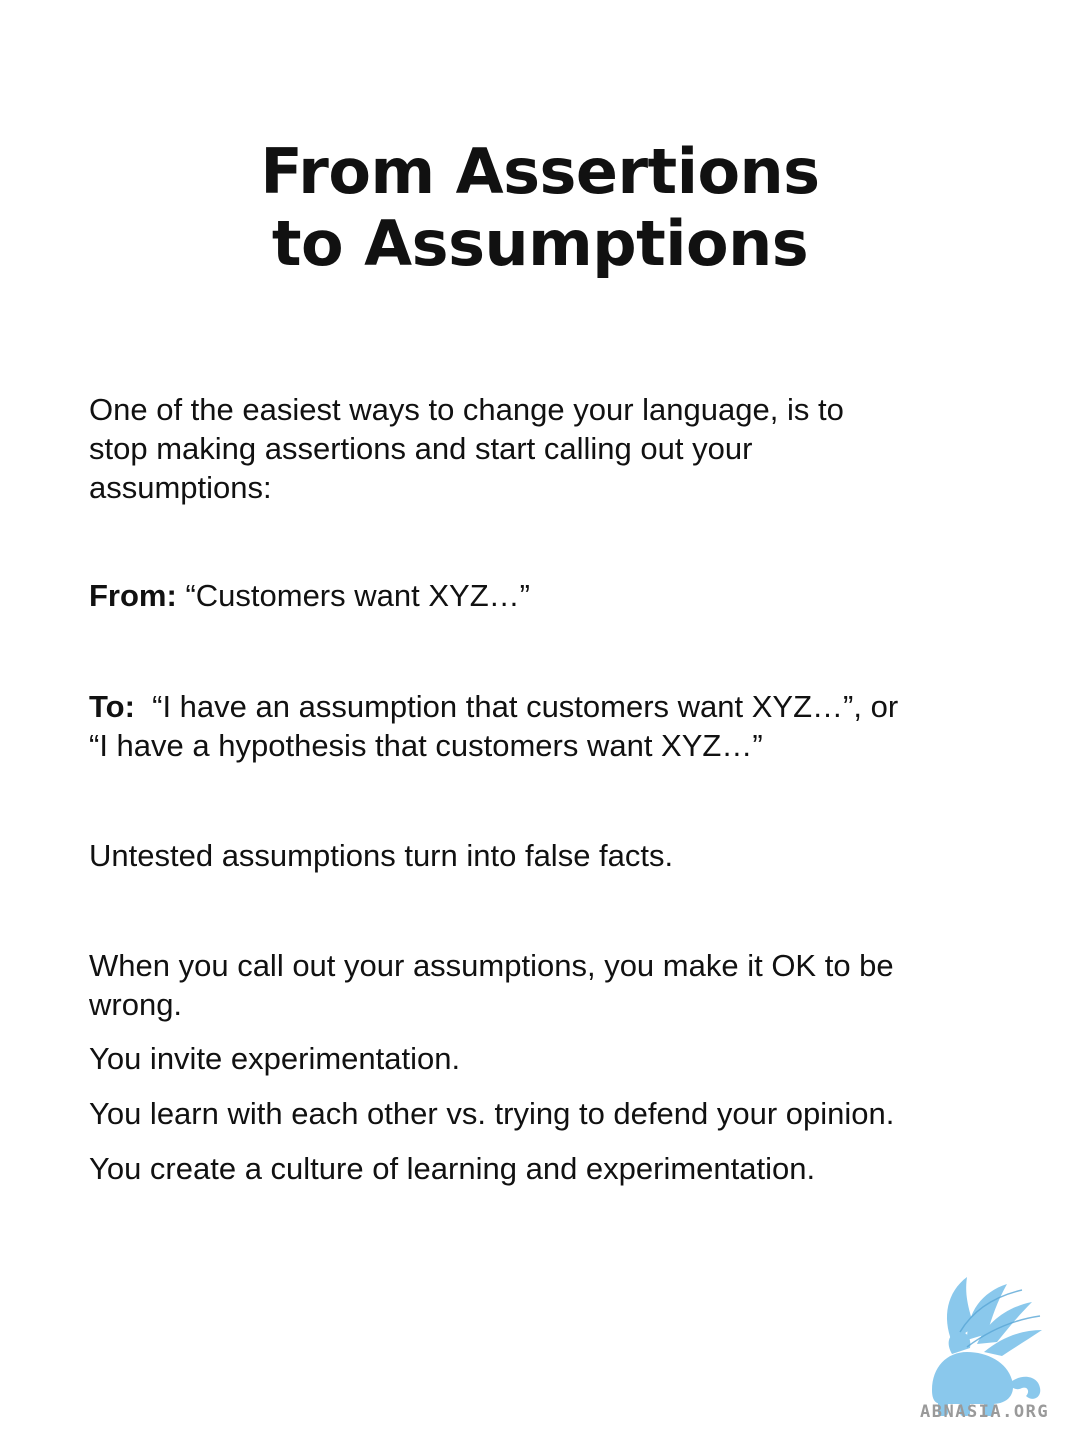  I want to click on call-out-line-2: wrong., so click(136, 1004).